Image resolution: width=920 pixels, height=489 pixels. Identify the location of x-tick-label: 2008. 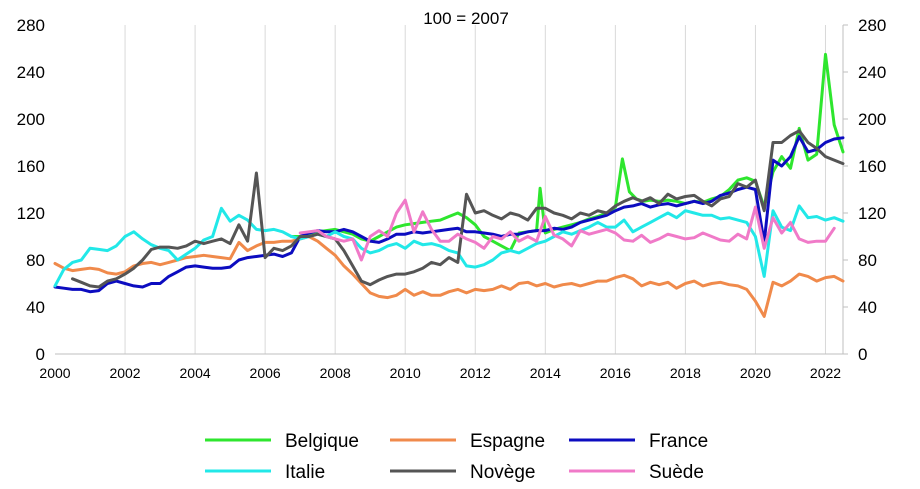
(335, 373).